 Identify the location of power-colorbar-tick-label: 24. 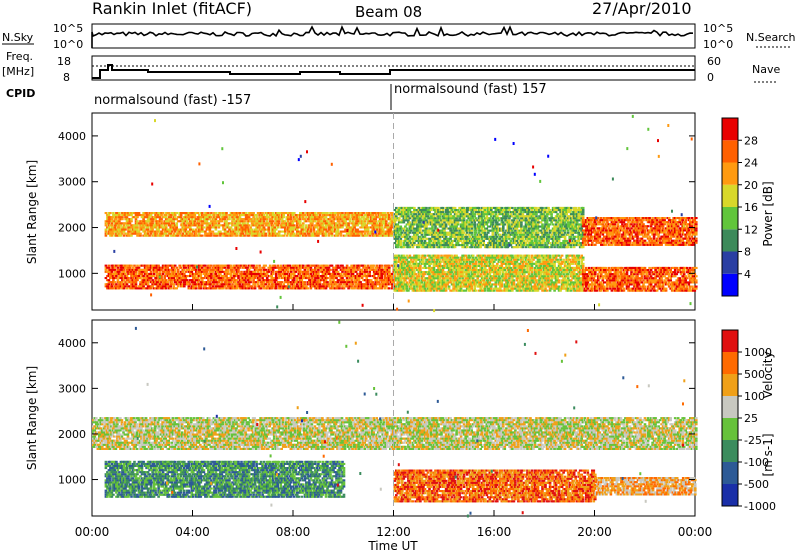
(751, 163).